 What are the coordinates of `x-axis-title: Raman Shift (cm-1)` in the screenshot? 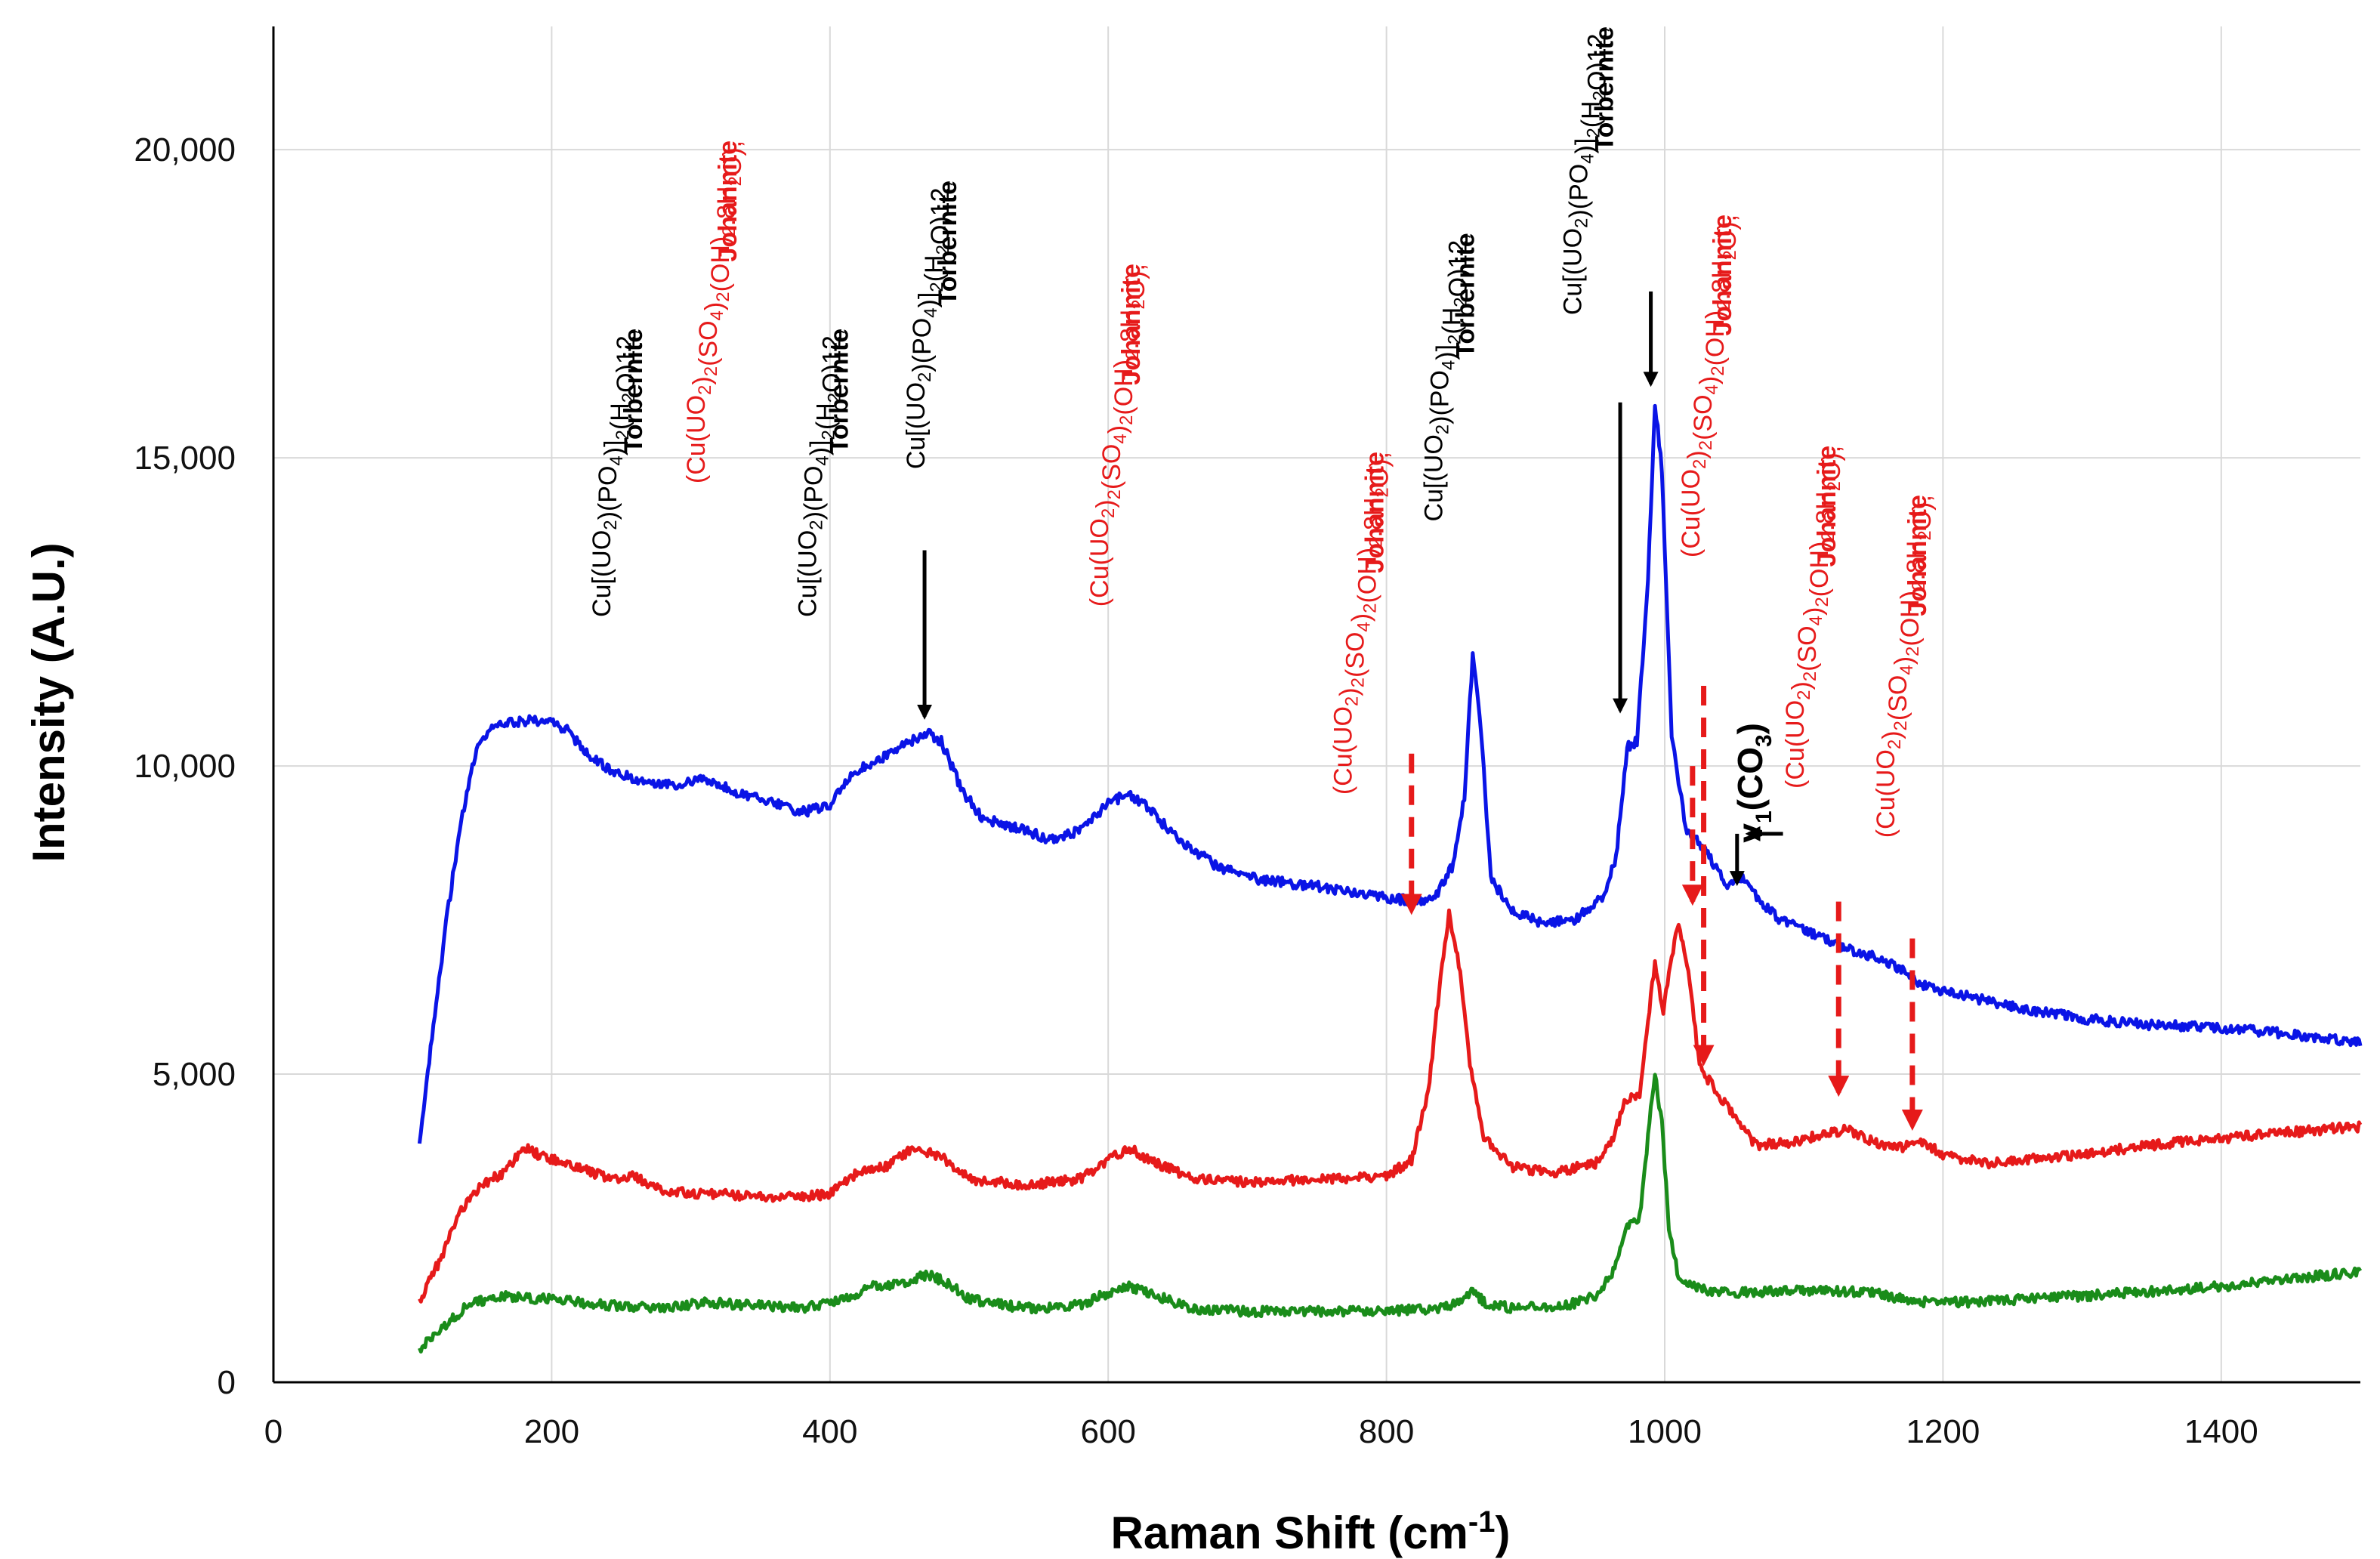 It's located at (1311, 1531).